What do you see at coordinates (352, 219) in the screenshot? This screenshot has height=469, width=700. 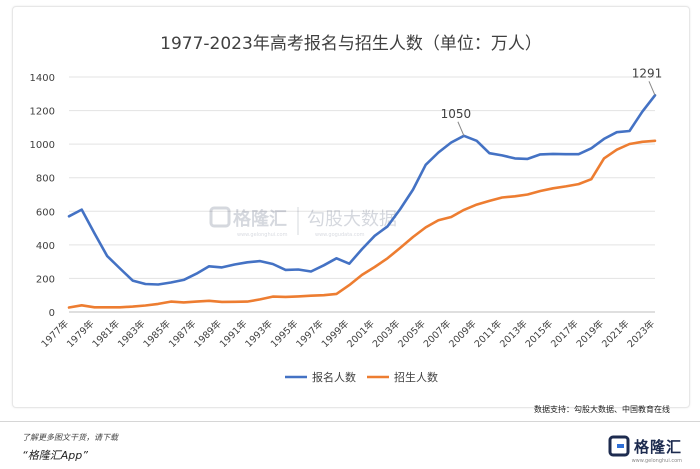 I see `watermark-brand2: 勾股大数据` at bounding box center [352, 219].